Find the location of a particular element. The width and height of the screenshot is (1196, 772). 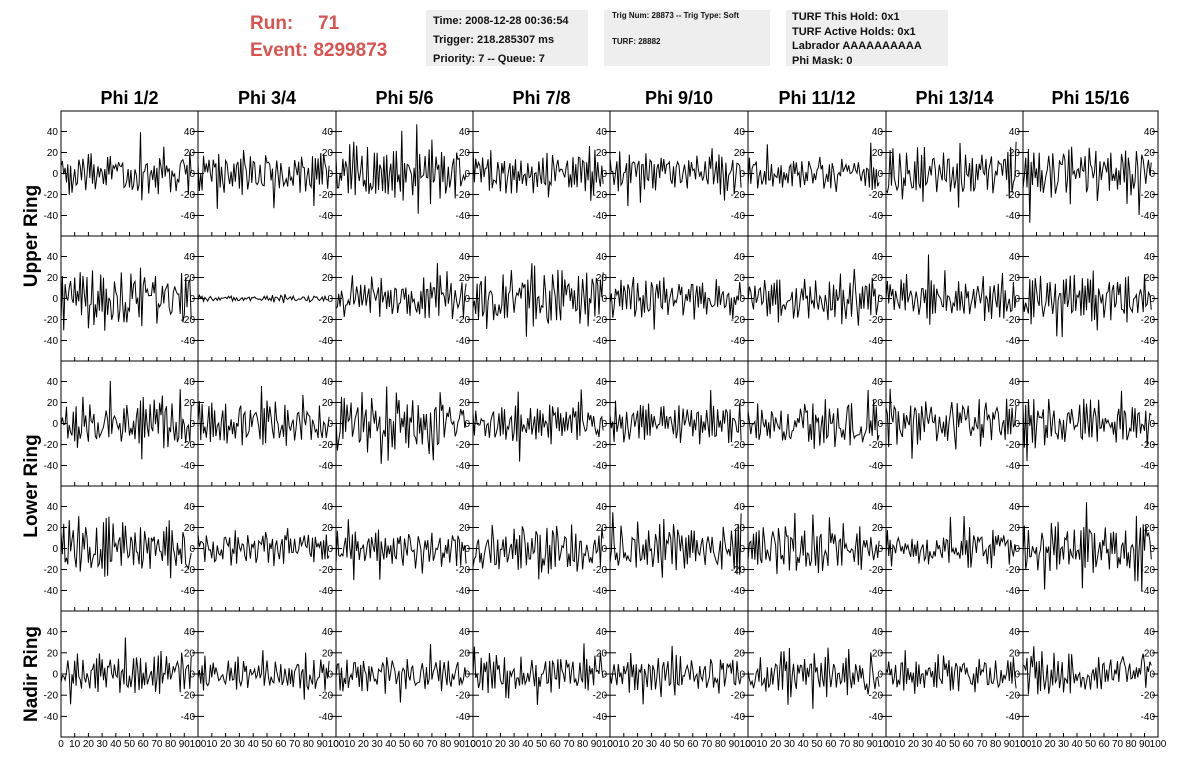

xtick-label-c3-0: 0 is located at coordinates (473, 744).